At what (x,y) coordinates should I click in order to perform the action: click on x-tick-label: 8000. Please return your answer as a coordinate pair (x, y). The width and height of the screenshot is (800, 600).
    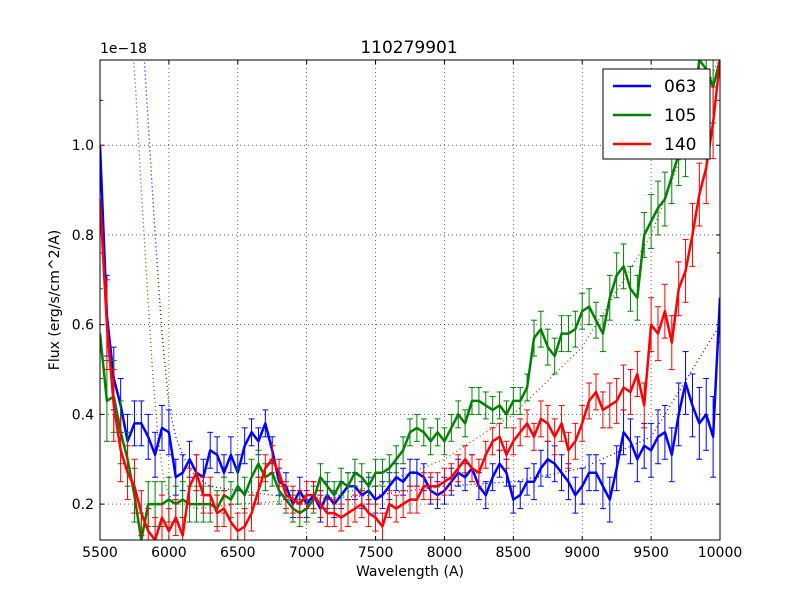
    Looking at the image, I should click on (445, 553).